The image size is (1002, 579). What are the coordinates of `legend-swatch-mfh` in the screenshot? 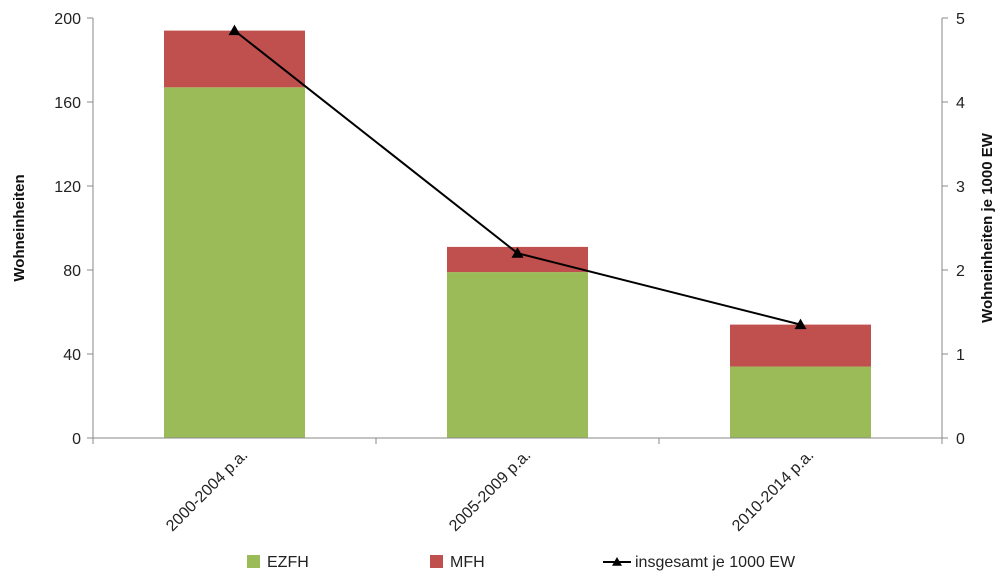 It's located at (436, 561).